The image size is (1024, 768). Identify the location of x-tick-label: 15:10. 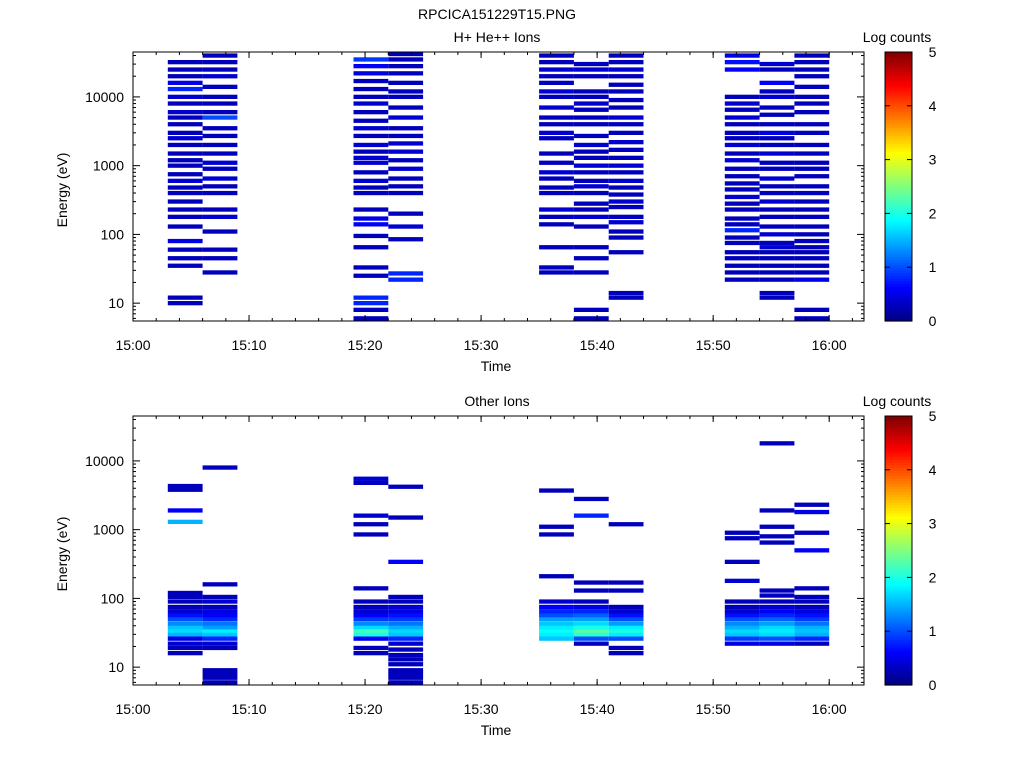
(249, 709).